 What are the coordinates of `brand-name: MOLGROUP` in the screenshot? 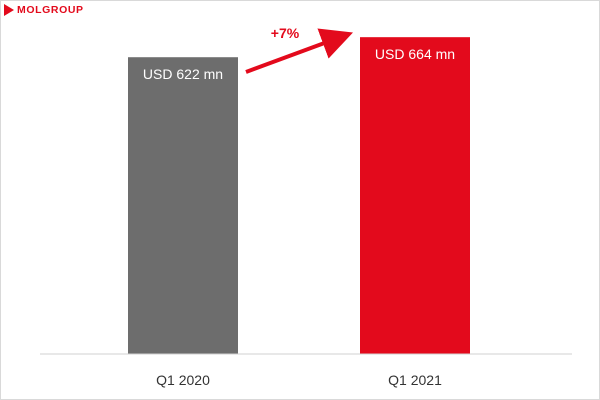 It's located at (50, 10).